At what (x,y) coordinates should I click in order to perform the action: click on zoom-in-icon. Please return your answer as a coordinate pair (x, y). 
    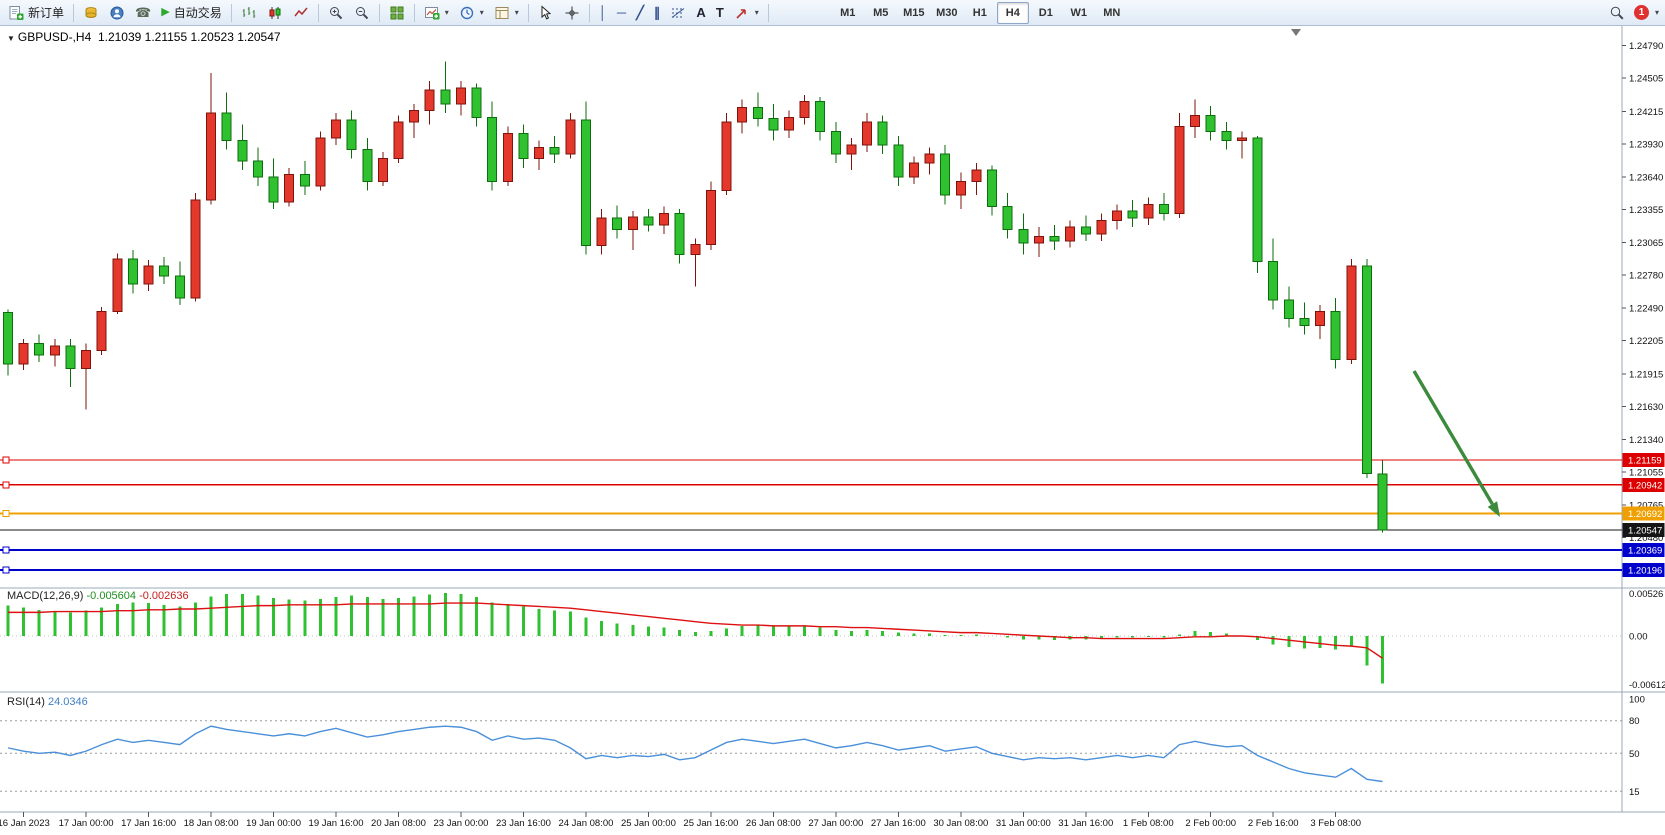
    Looking at the image, I should click on (335, 12).